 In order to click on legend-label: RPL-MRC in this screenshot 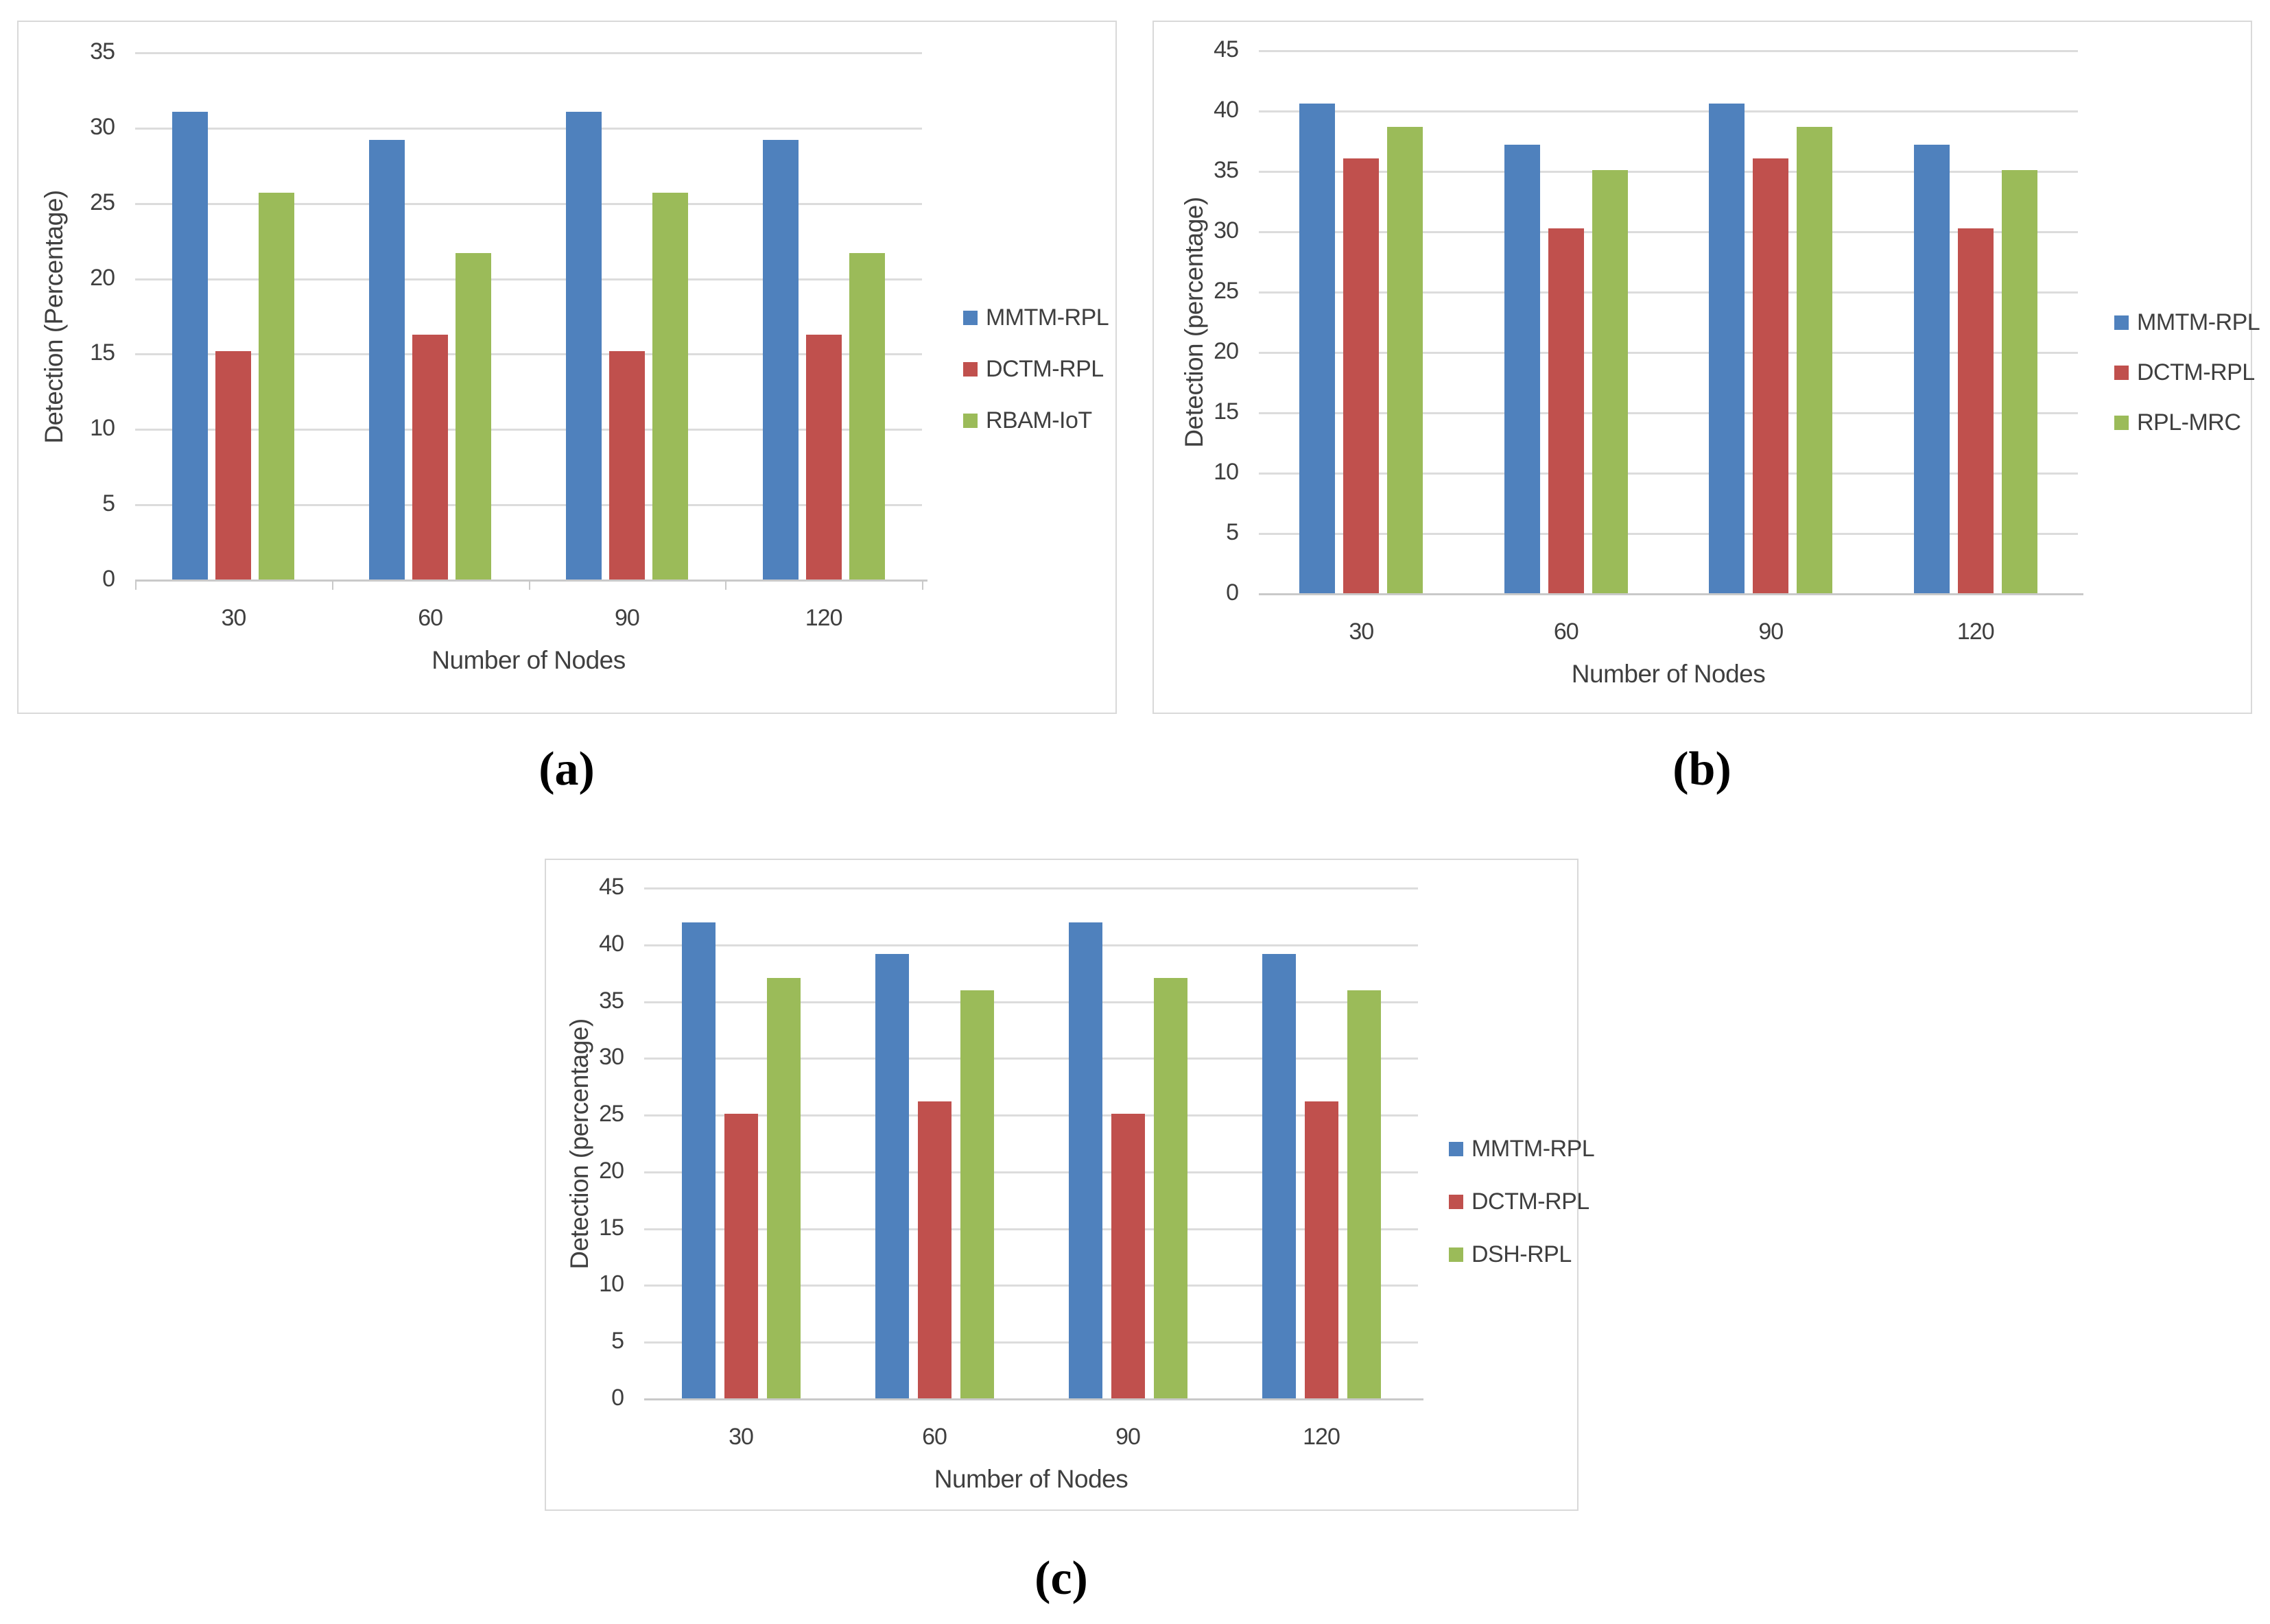, I will do `click(2189, 422)`.